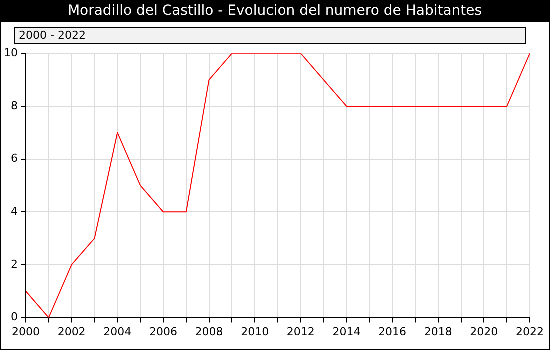 The width and height of the screenshot is (550, 350). I want to click on x-tick-label: 2000, so click(26, 331).